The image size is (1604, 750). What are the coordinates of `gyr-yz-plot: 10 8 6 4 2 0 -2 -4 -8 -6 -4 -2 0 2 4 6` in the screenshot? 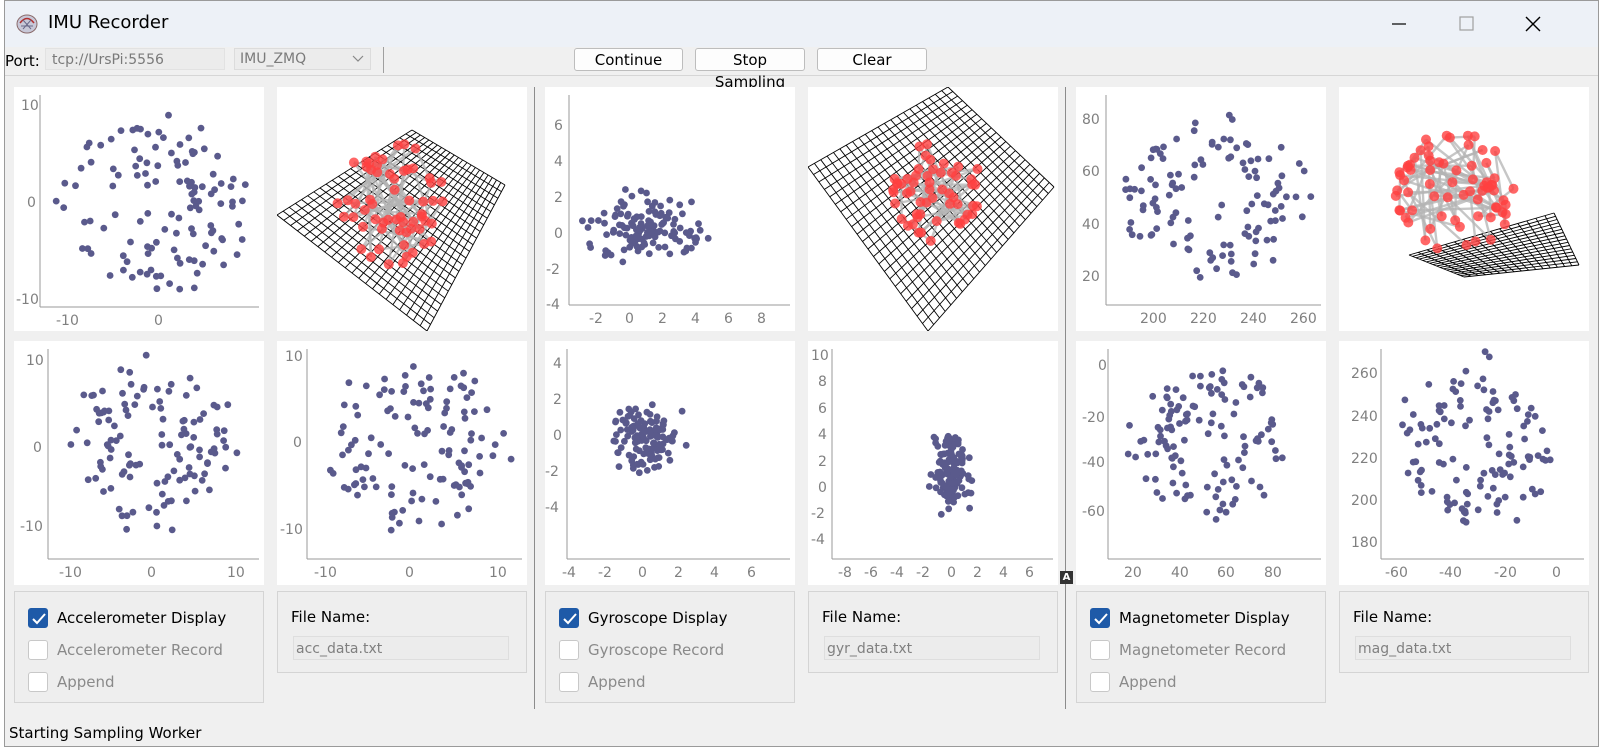 It's located at (933, 463).